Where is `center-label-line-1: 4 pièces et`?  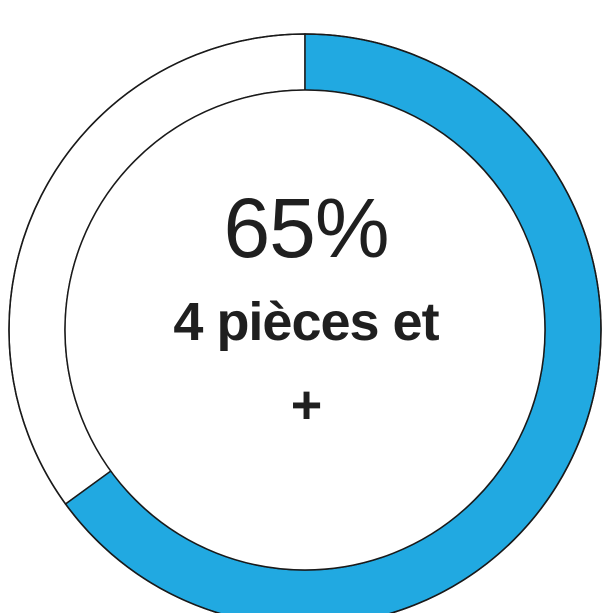
center-label-line-1: 4 pièces et is located at coordinates (306, 322).